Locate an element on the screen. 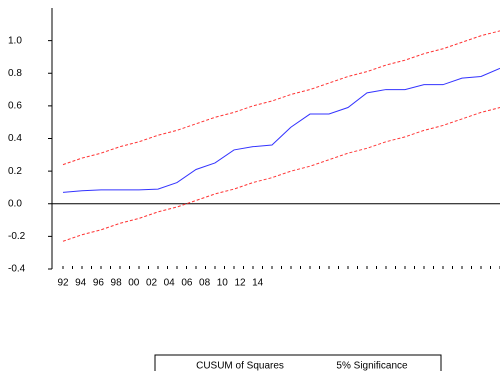  y-tick-label: 0.4 is located at coordinates (15, 138).